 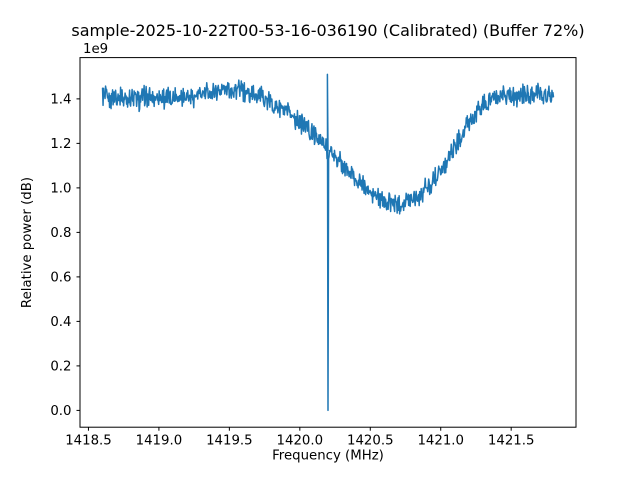 I want to click on y-axis-tick-label: 0.8, so click(x=60, y=233).